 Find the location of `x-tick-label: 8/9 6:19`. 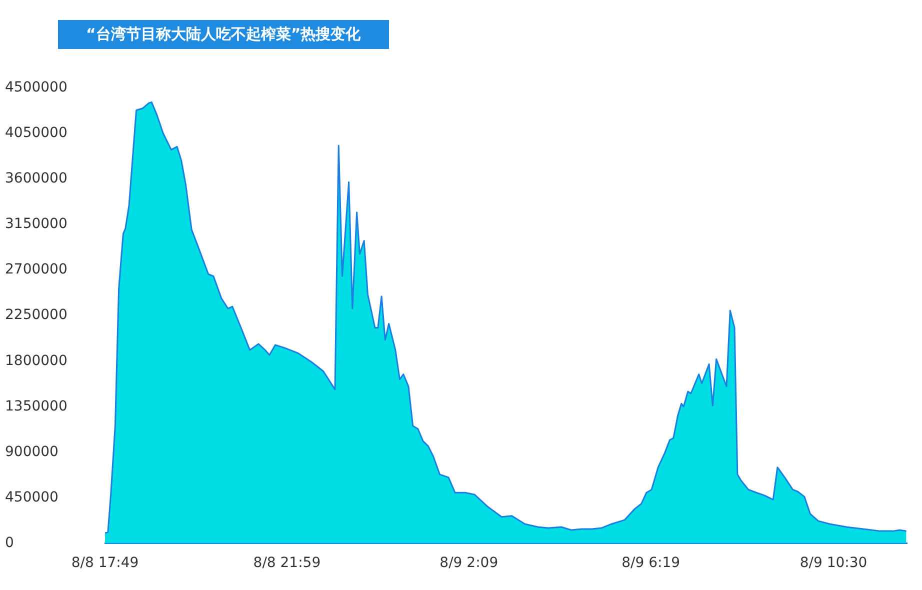

x-tick-label: 8/9 6:19 is located at coordinates (651, 563).